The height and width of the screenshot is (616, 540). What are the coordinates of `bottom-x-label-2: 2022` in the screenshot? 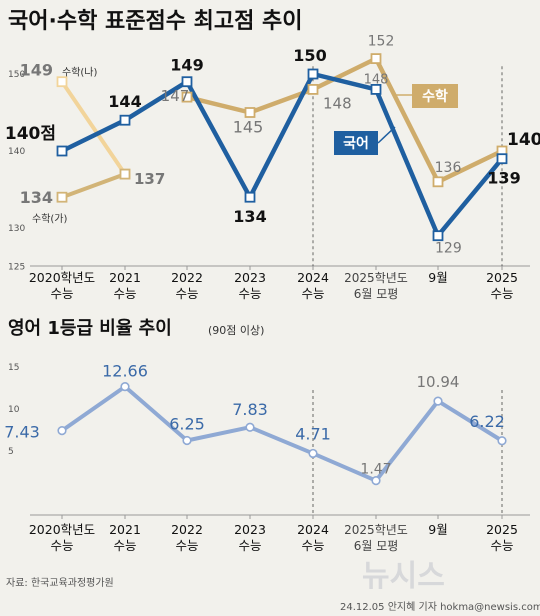 It's located at (187, 529).